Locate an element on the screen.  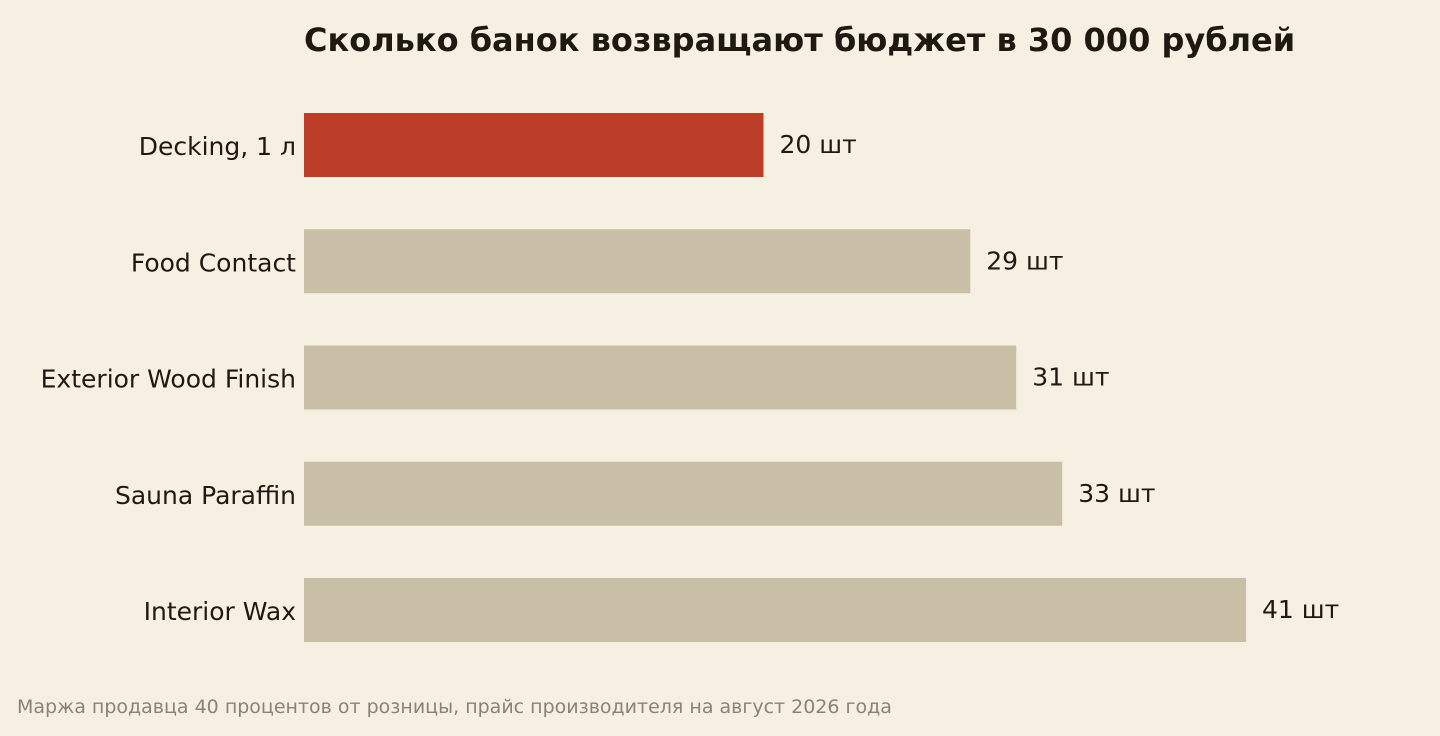
category-label: Decking, 1 л is located at coordinates (217, 146).